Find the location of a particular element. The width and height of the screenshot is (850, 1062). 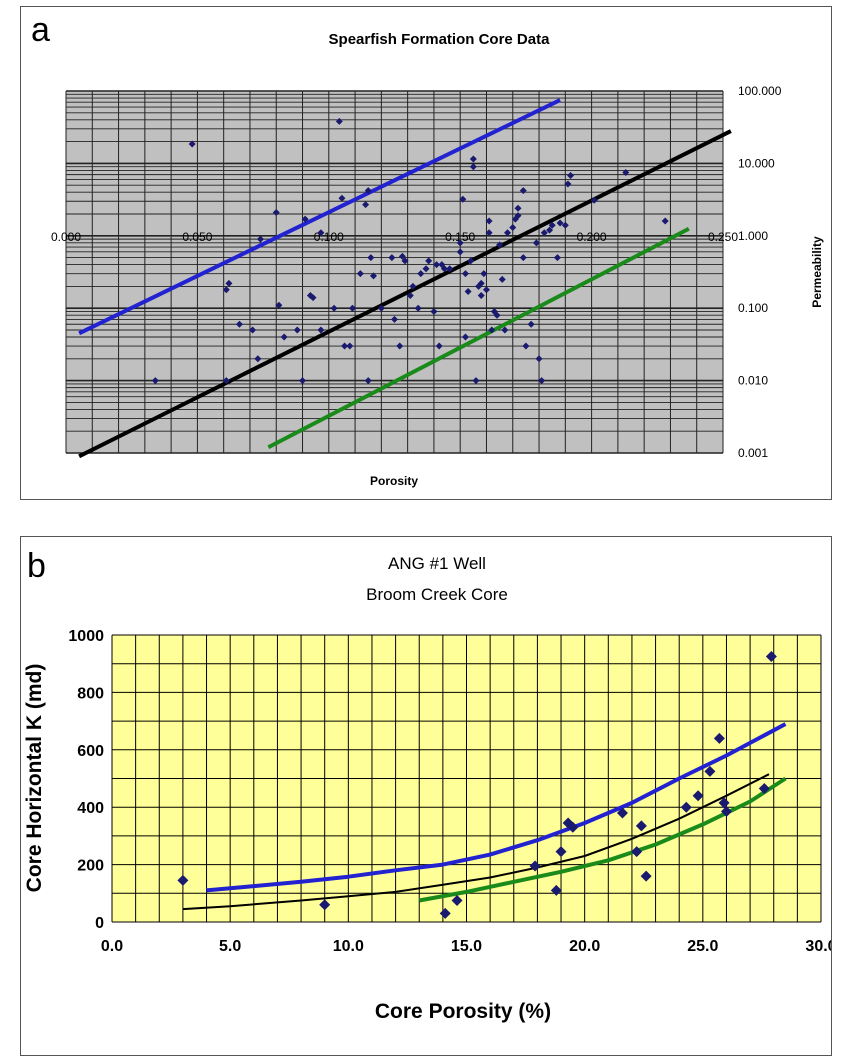

x-tick-labels-b: 0.0 5.0 10.0 15.0 20.0 25.0 30.0 is located at coordinates (466, 946).